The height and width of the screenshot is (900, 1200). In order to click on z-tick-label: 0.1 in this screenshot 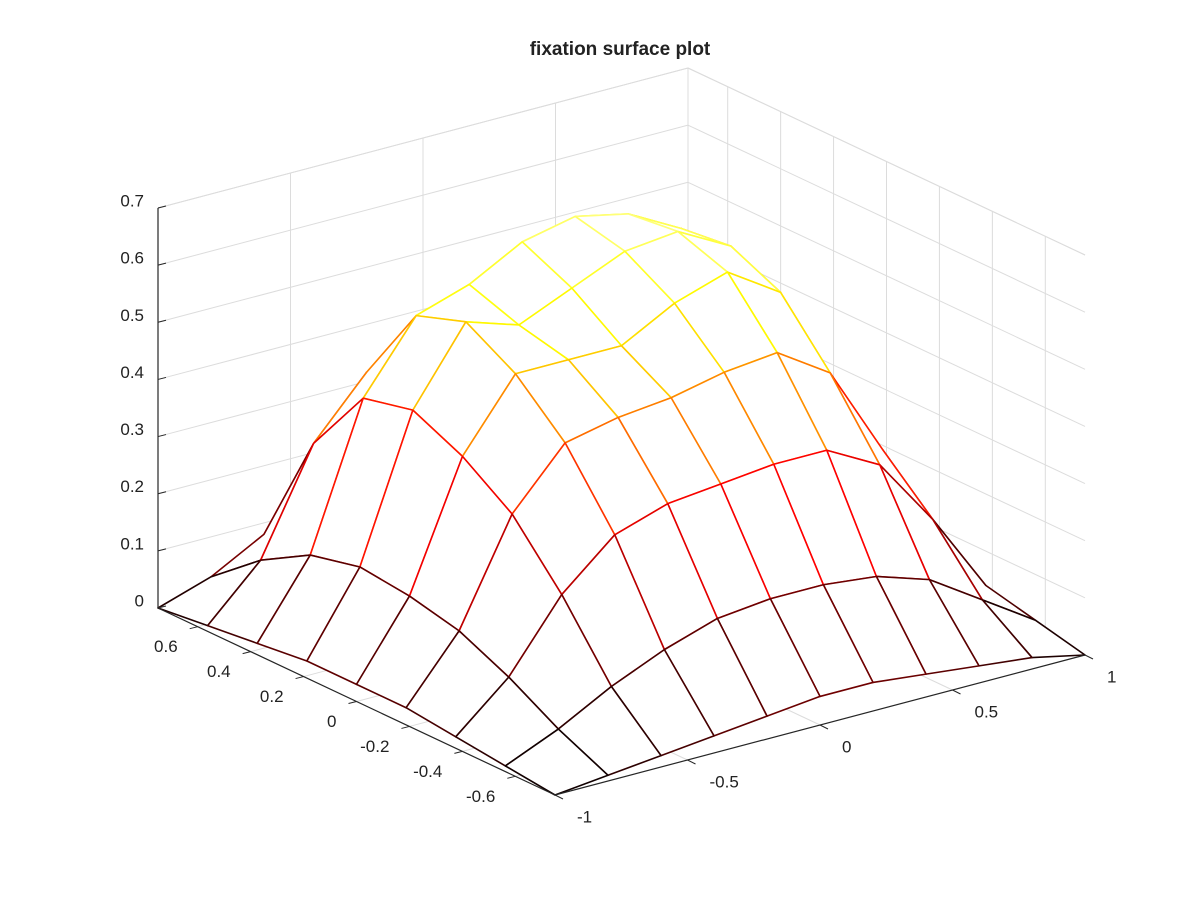, I will do `click(132, 543)`.